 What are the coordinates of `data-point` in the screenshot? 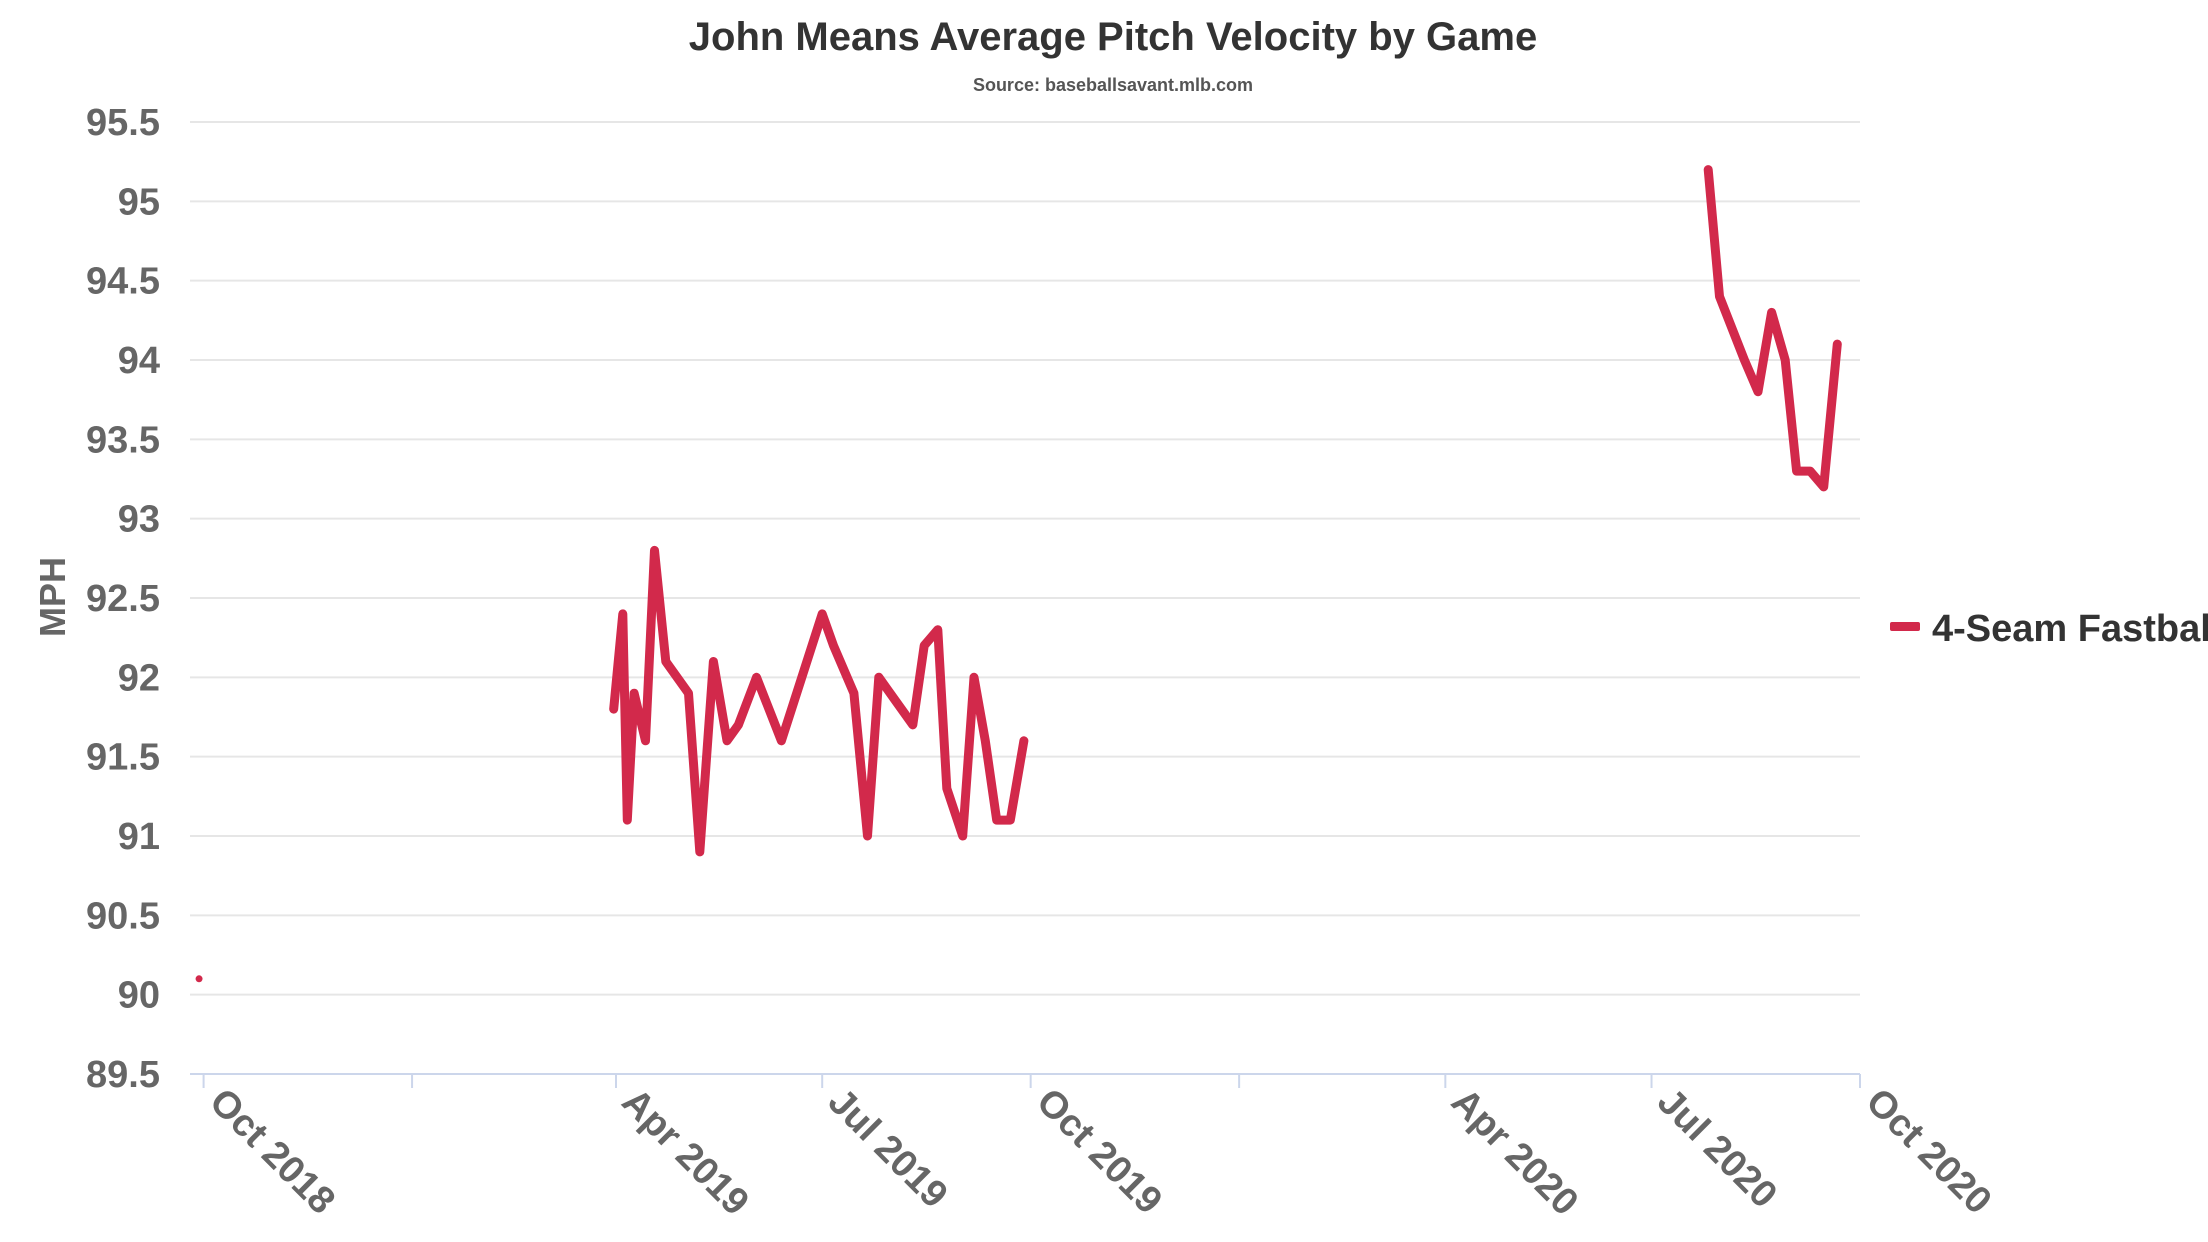 It's located at (199, 979).